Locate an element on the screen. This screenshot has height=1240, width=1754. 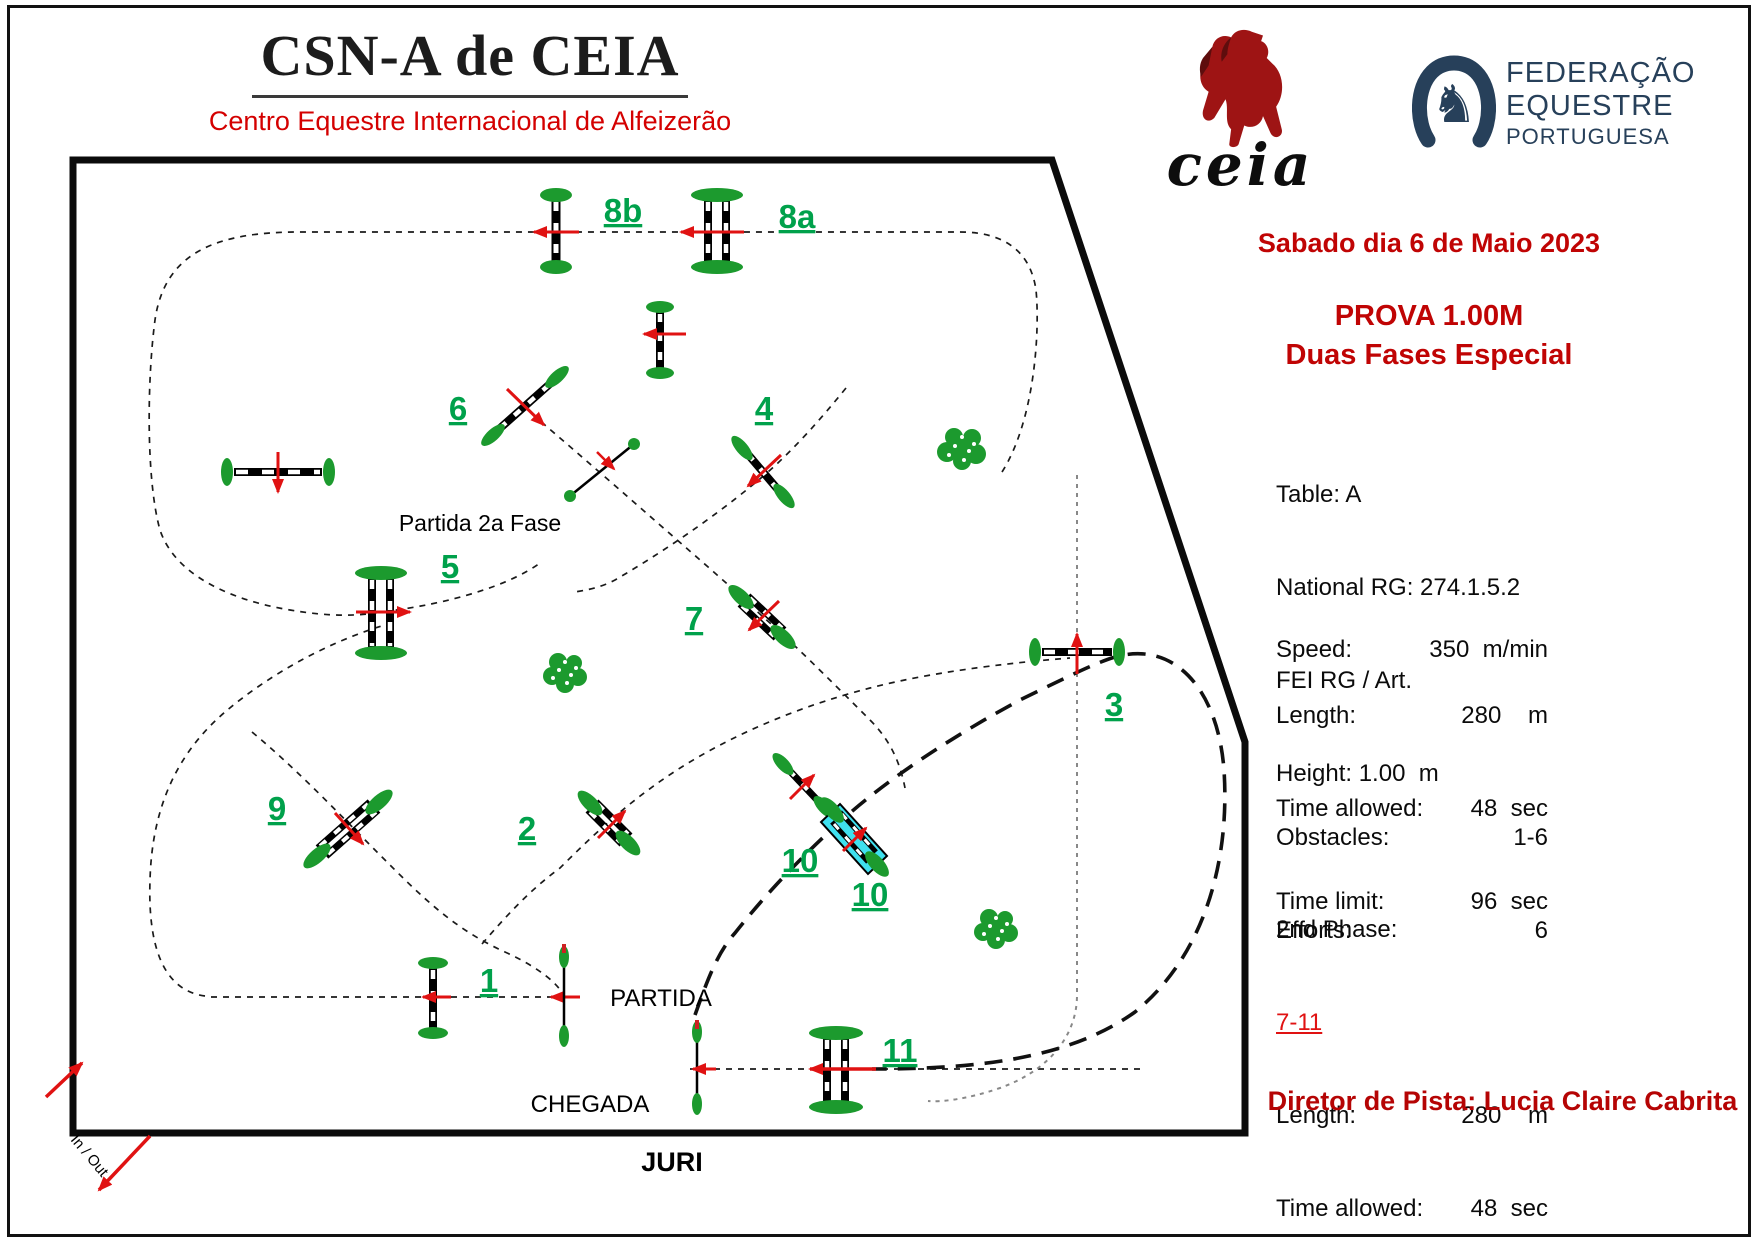
obstacle-label-10b: 10 is located at coordinates (870, 894).